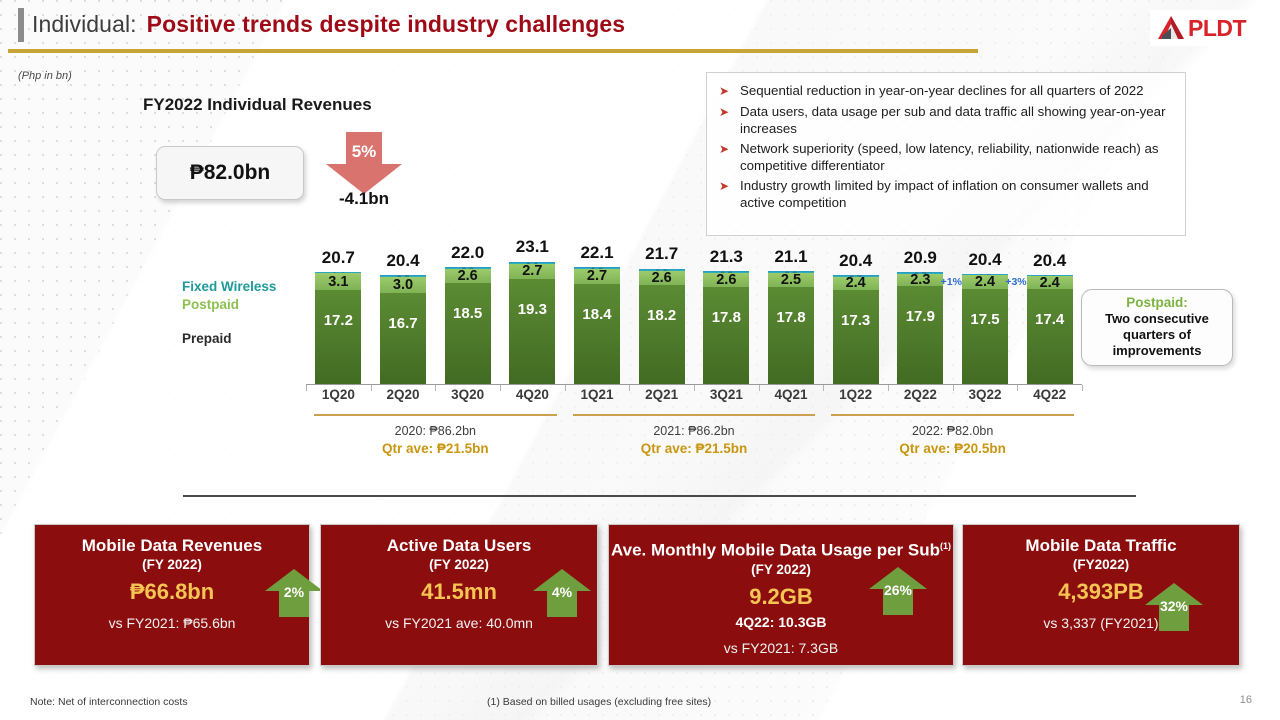  I want to click on bar-total-label: 20.7, so click(338, 258).